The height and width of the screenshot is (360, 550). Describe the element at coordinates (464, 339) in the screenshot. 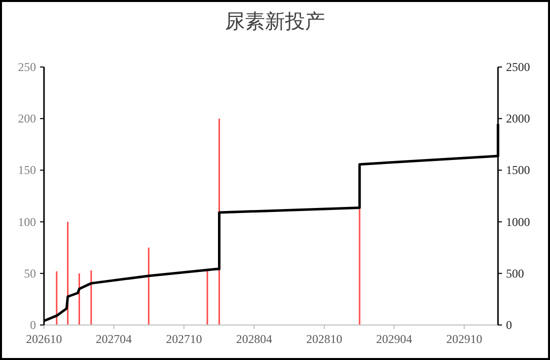

I see `x-tick-label: 202910` at that location.